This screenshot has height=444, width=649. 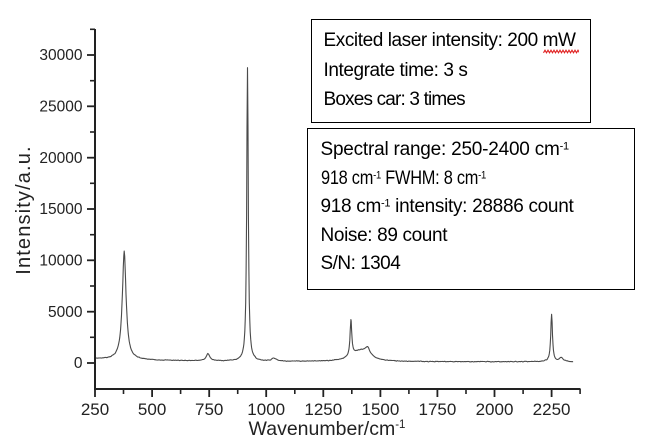 I want to click on svg-text: 30000, so click(x=60, y=55).